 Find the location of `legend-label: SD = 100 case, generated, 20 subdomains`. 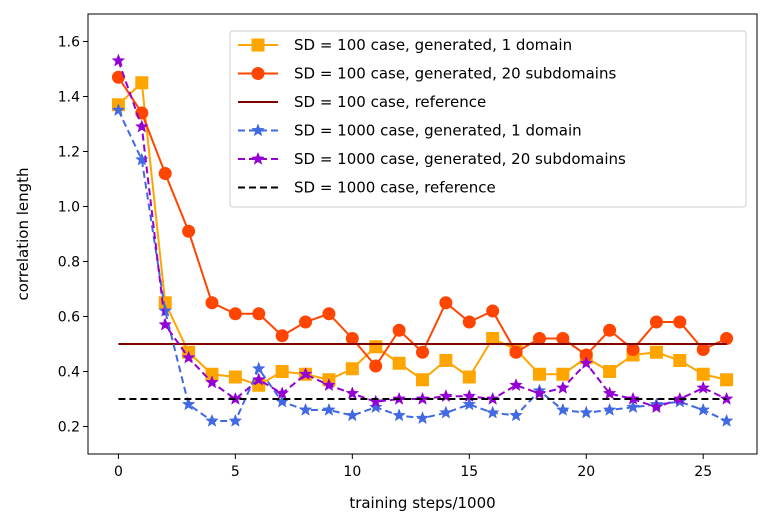

legend-label: SD = 100 case, generated, 20 subdomains is located at coordinates (455, 74).